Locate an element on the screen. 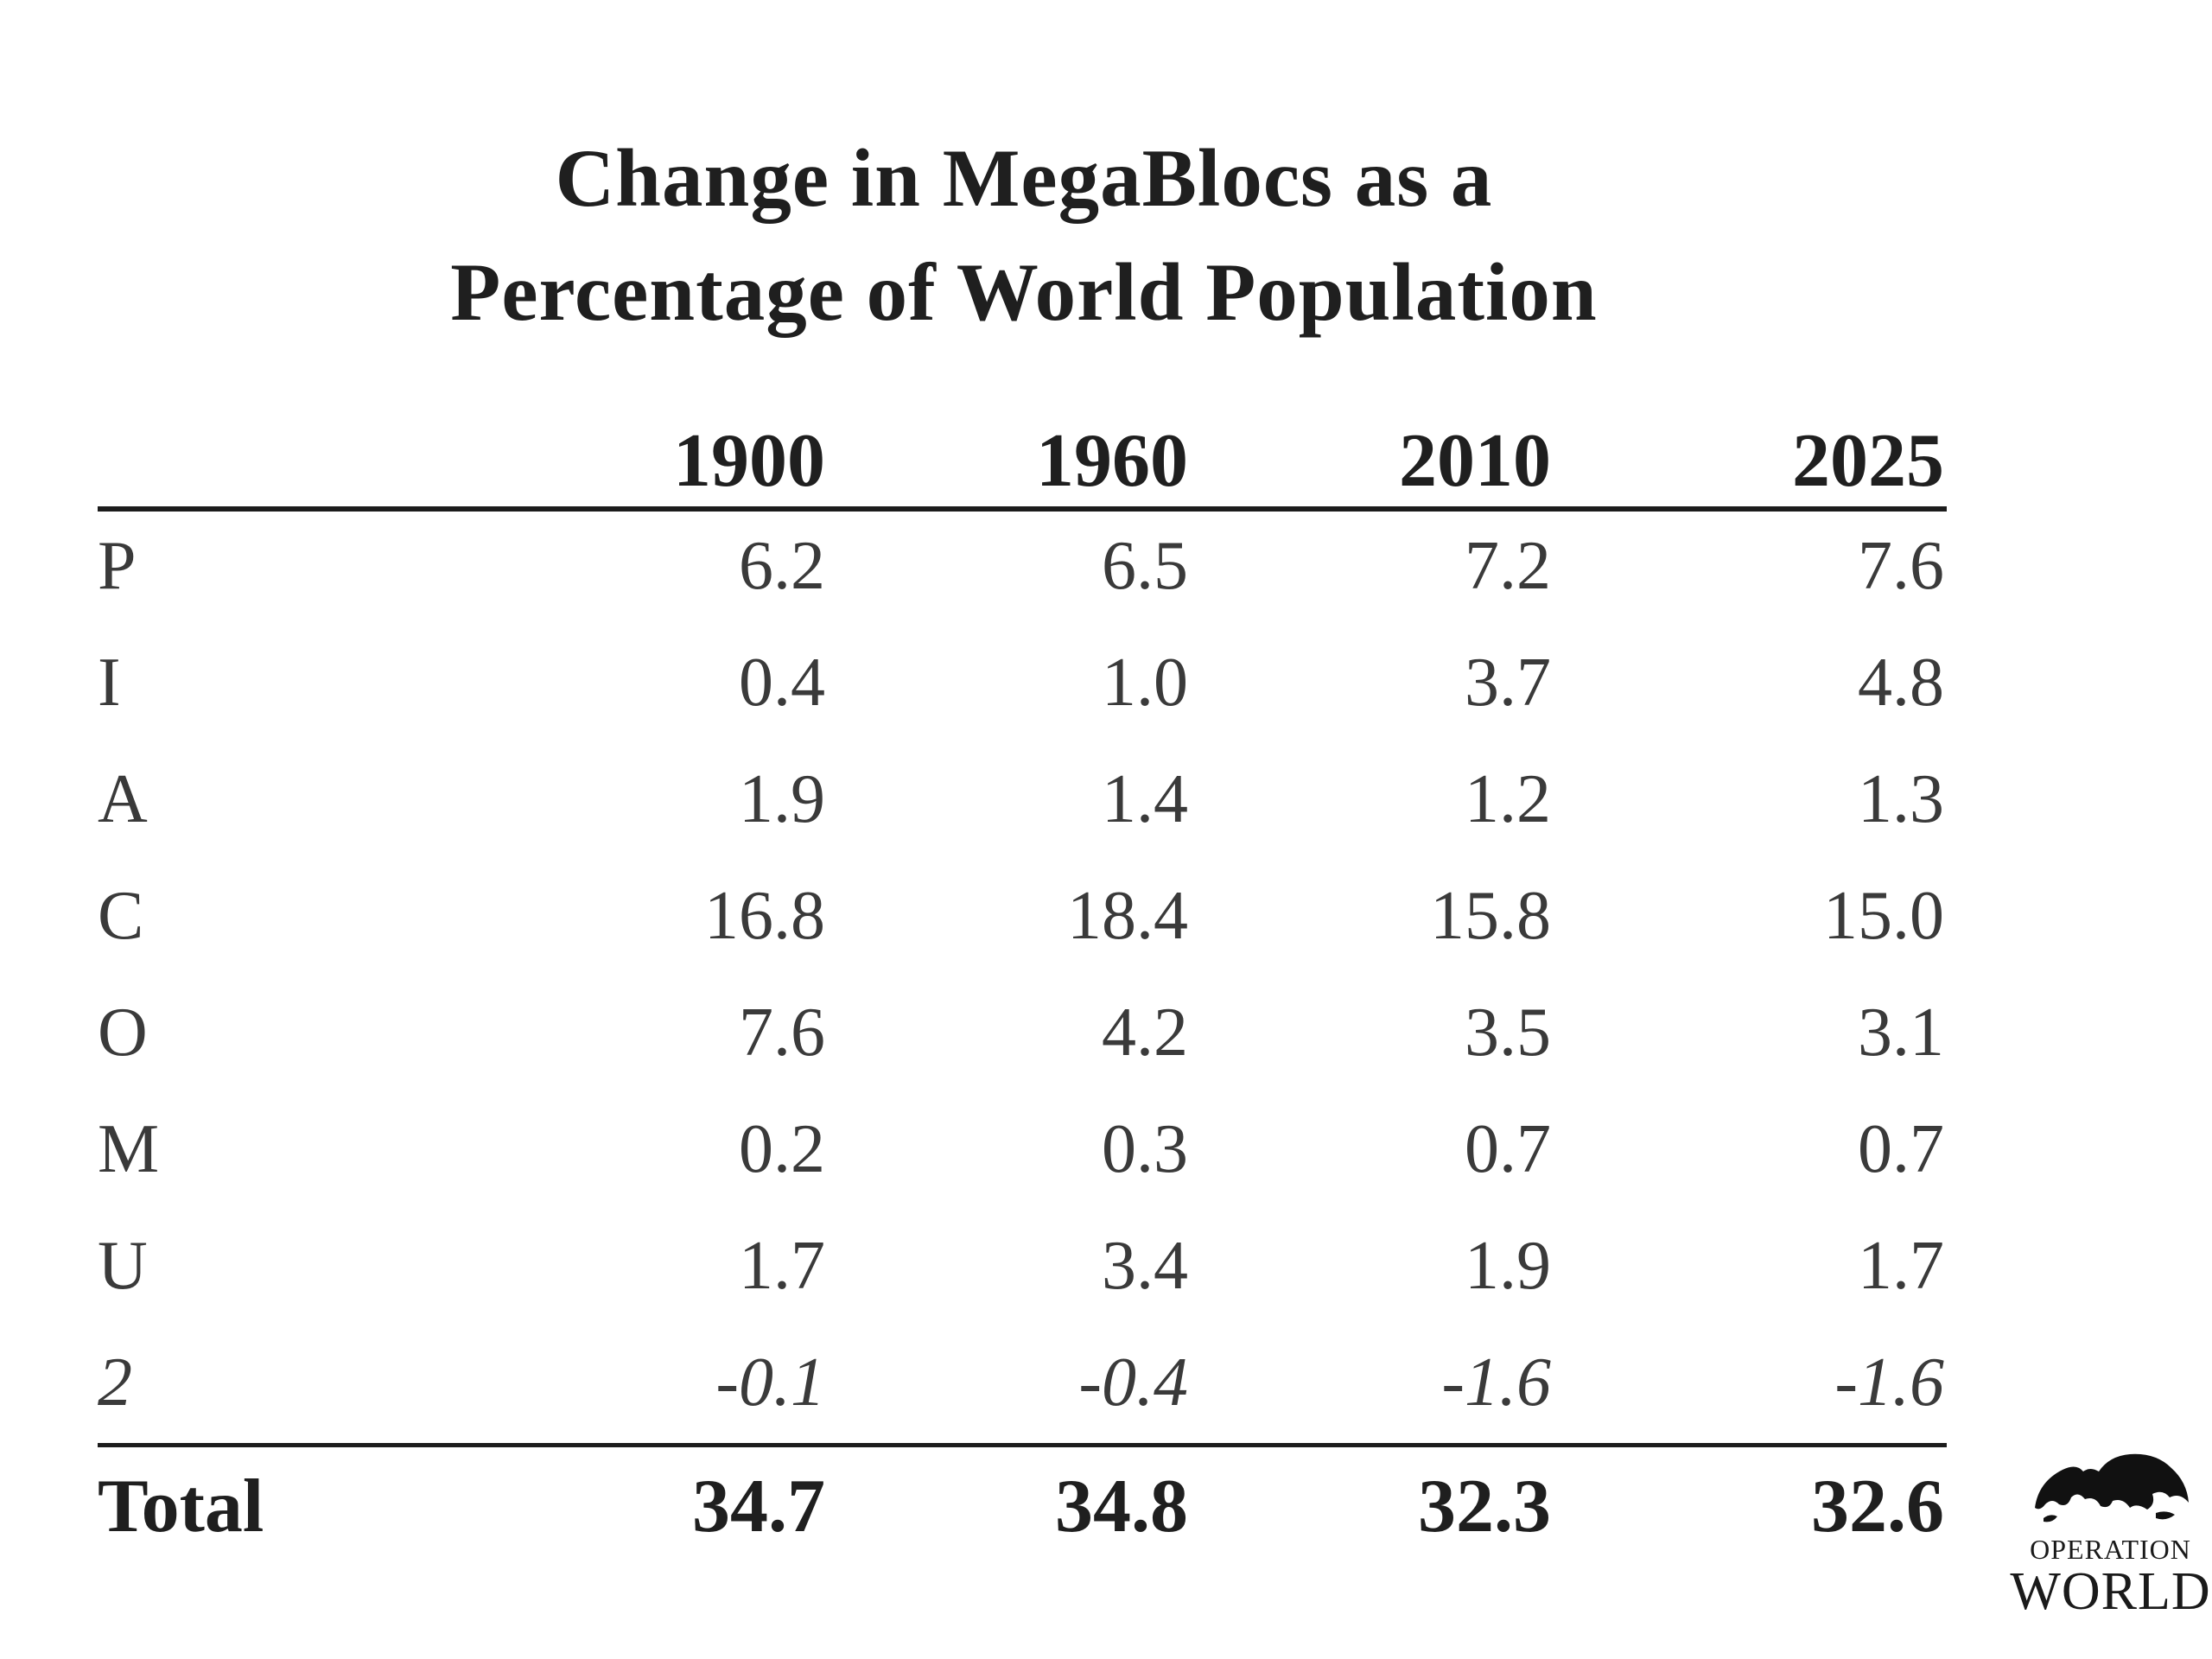  row-label: C is located at coordinates (121, 916).